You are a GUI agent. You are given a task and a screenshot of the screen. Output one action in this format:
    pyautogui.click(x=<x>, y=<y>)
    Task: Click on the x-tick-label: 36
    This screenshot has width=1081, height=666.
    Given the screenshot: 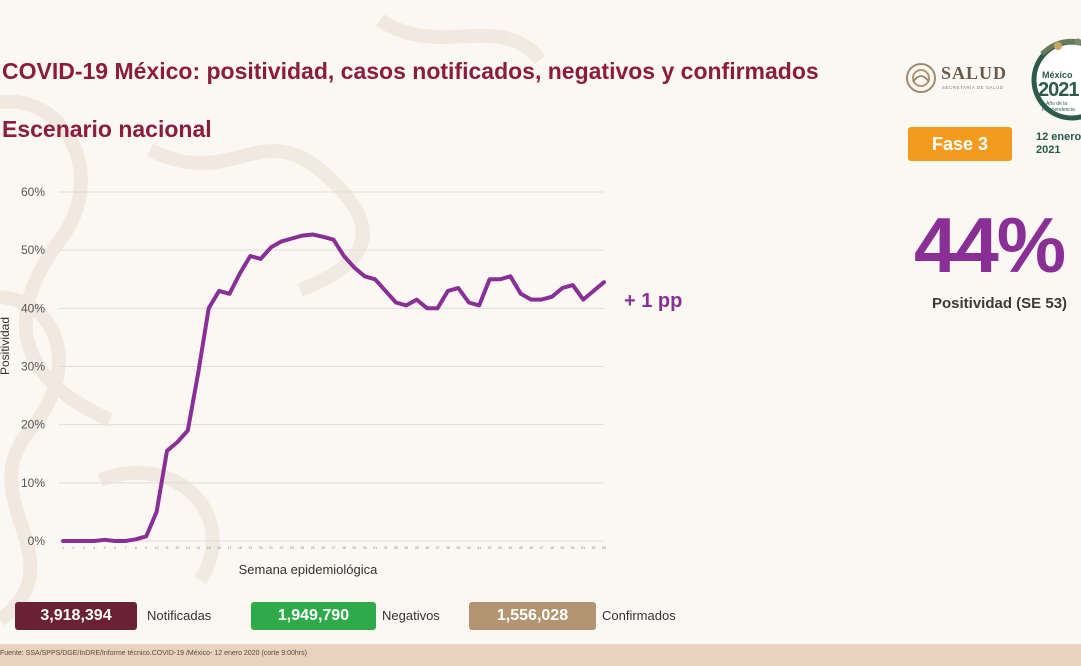 What is the action you would take?
    pyautogui.click(x=427, y=548)
    